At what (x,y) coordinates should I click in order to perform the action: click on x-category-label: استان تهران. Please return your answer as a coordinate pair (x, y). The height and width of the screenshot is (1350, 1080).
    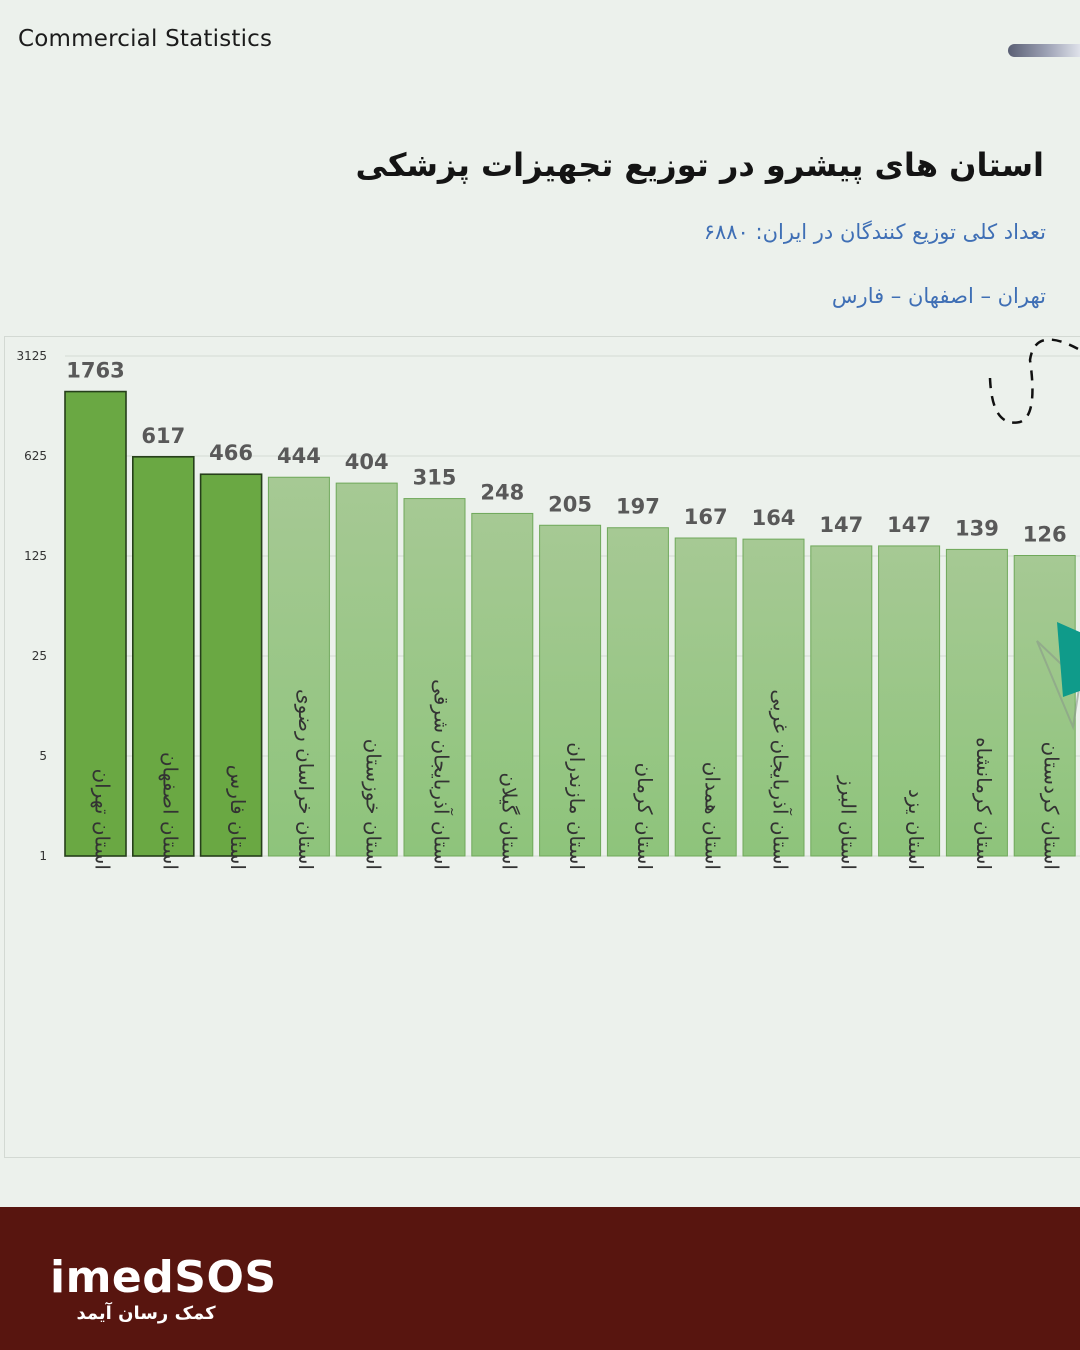
    Looking at the image, I should click on (103, 819).